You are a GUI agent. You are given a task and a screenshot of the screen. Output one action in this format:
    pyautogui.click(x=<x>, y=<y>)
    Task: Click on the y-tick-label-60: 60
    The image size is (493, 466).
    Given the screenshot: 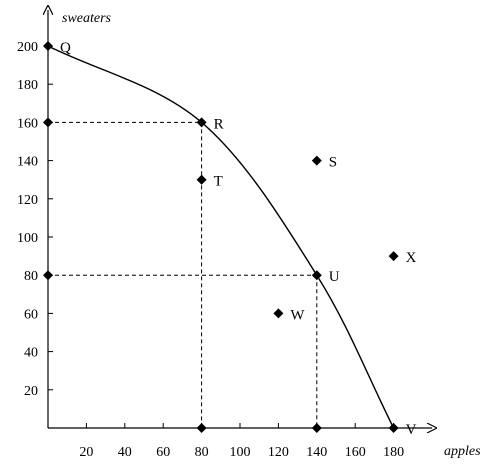 What is the action you would take?
    pyautogui.click(x=31, y=314)
    